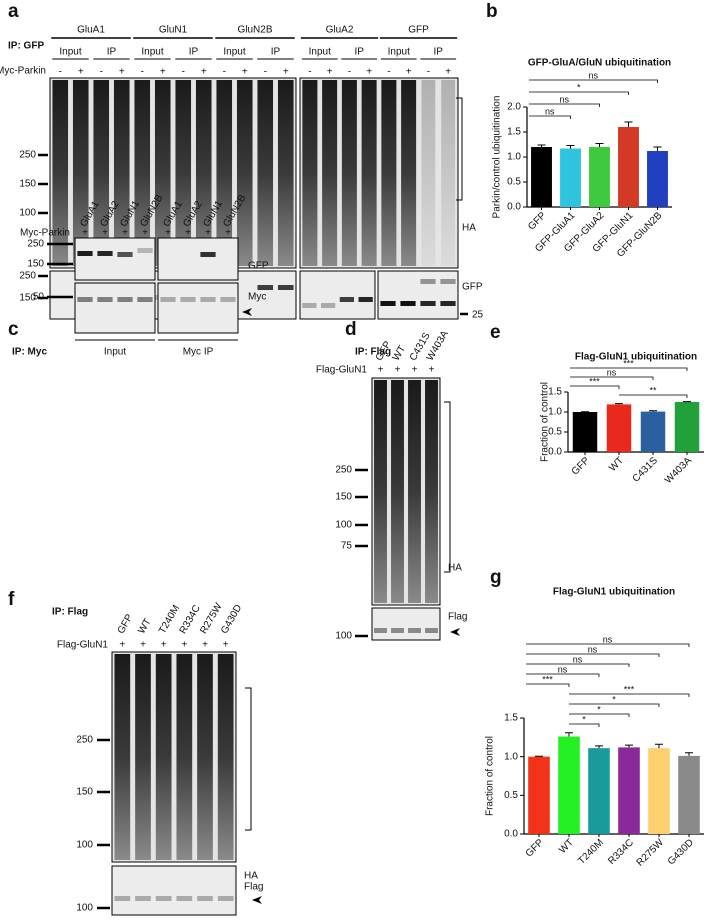  I want to click on blot-label: Flag, so click(457, 617).